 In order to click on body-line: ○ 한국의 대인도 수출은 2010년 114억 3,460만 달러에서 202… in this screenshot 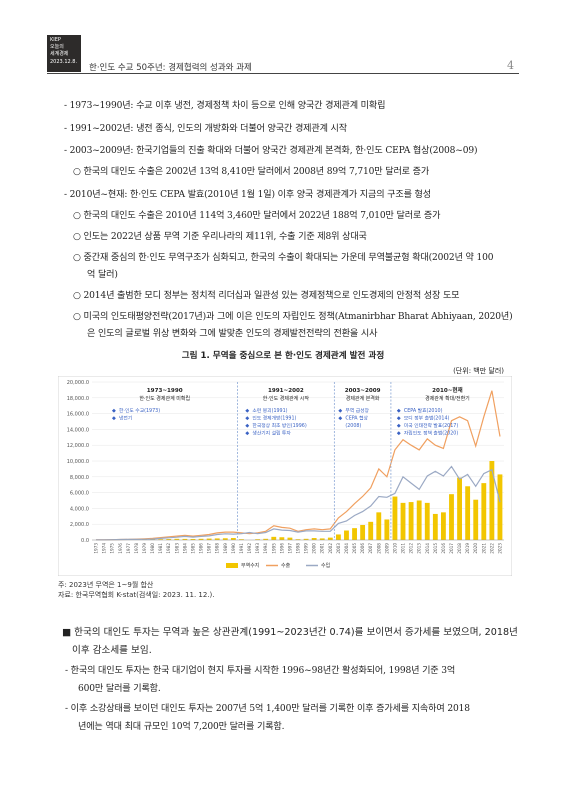, I will do `click(257, 216)`.